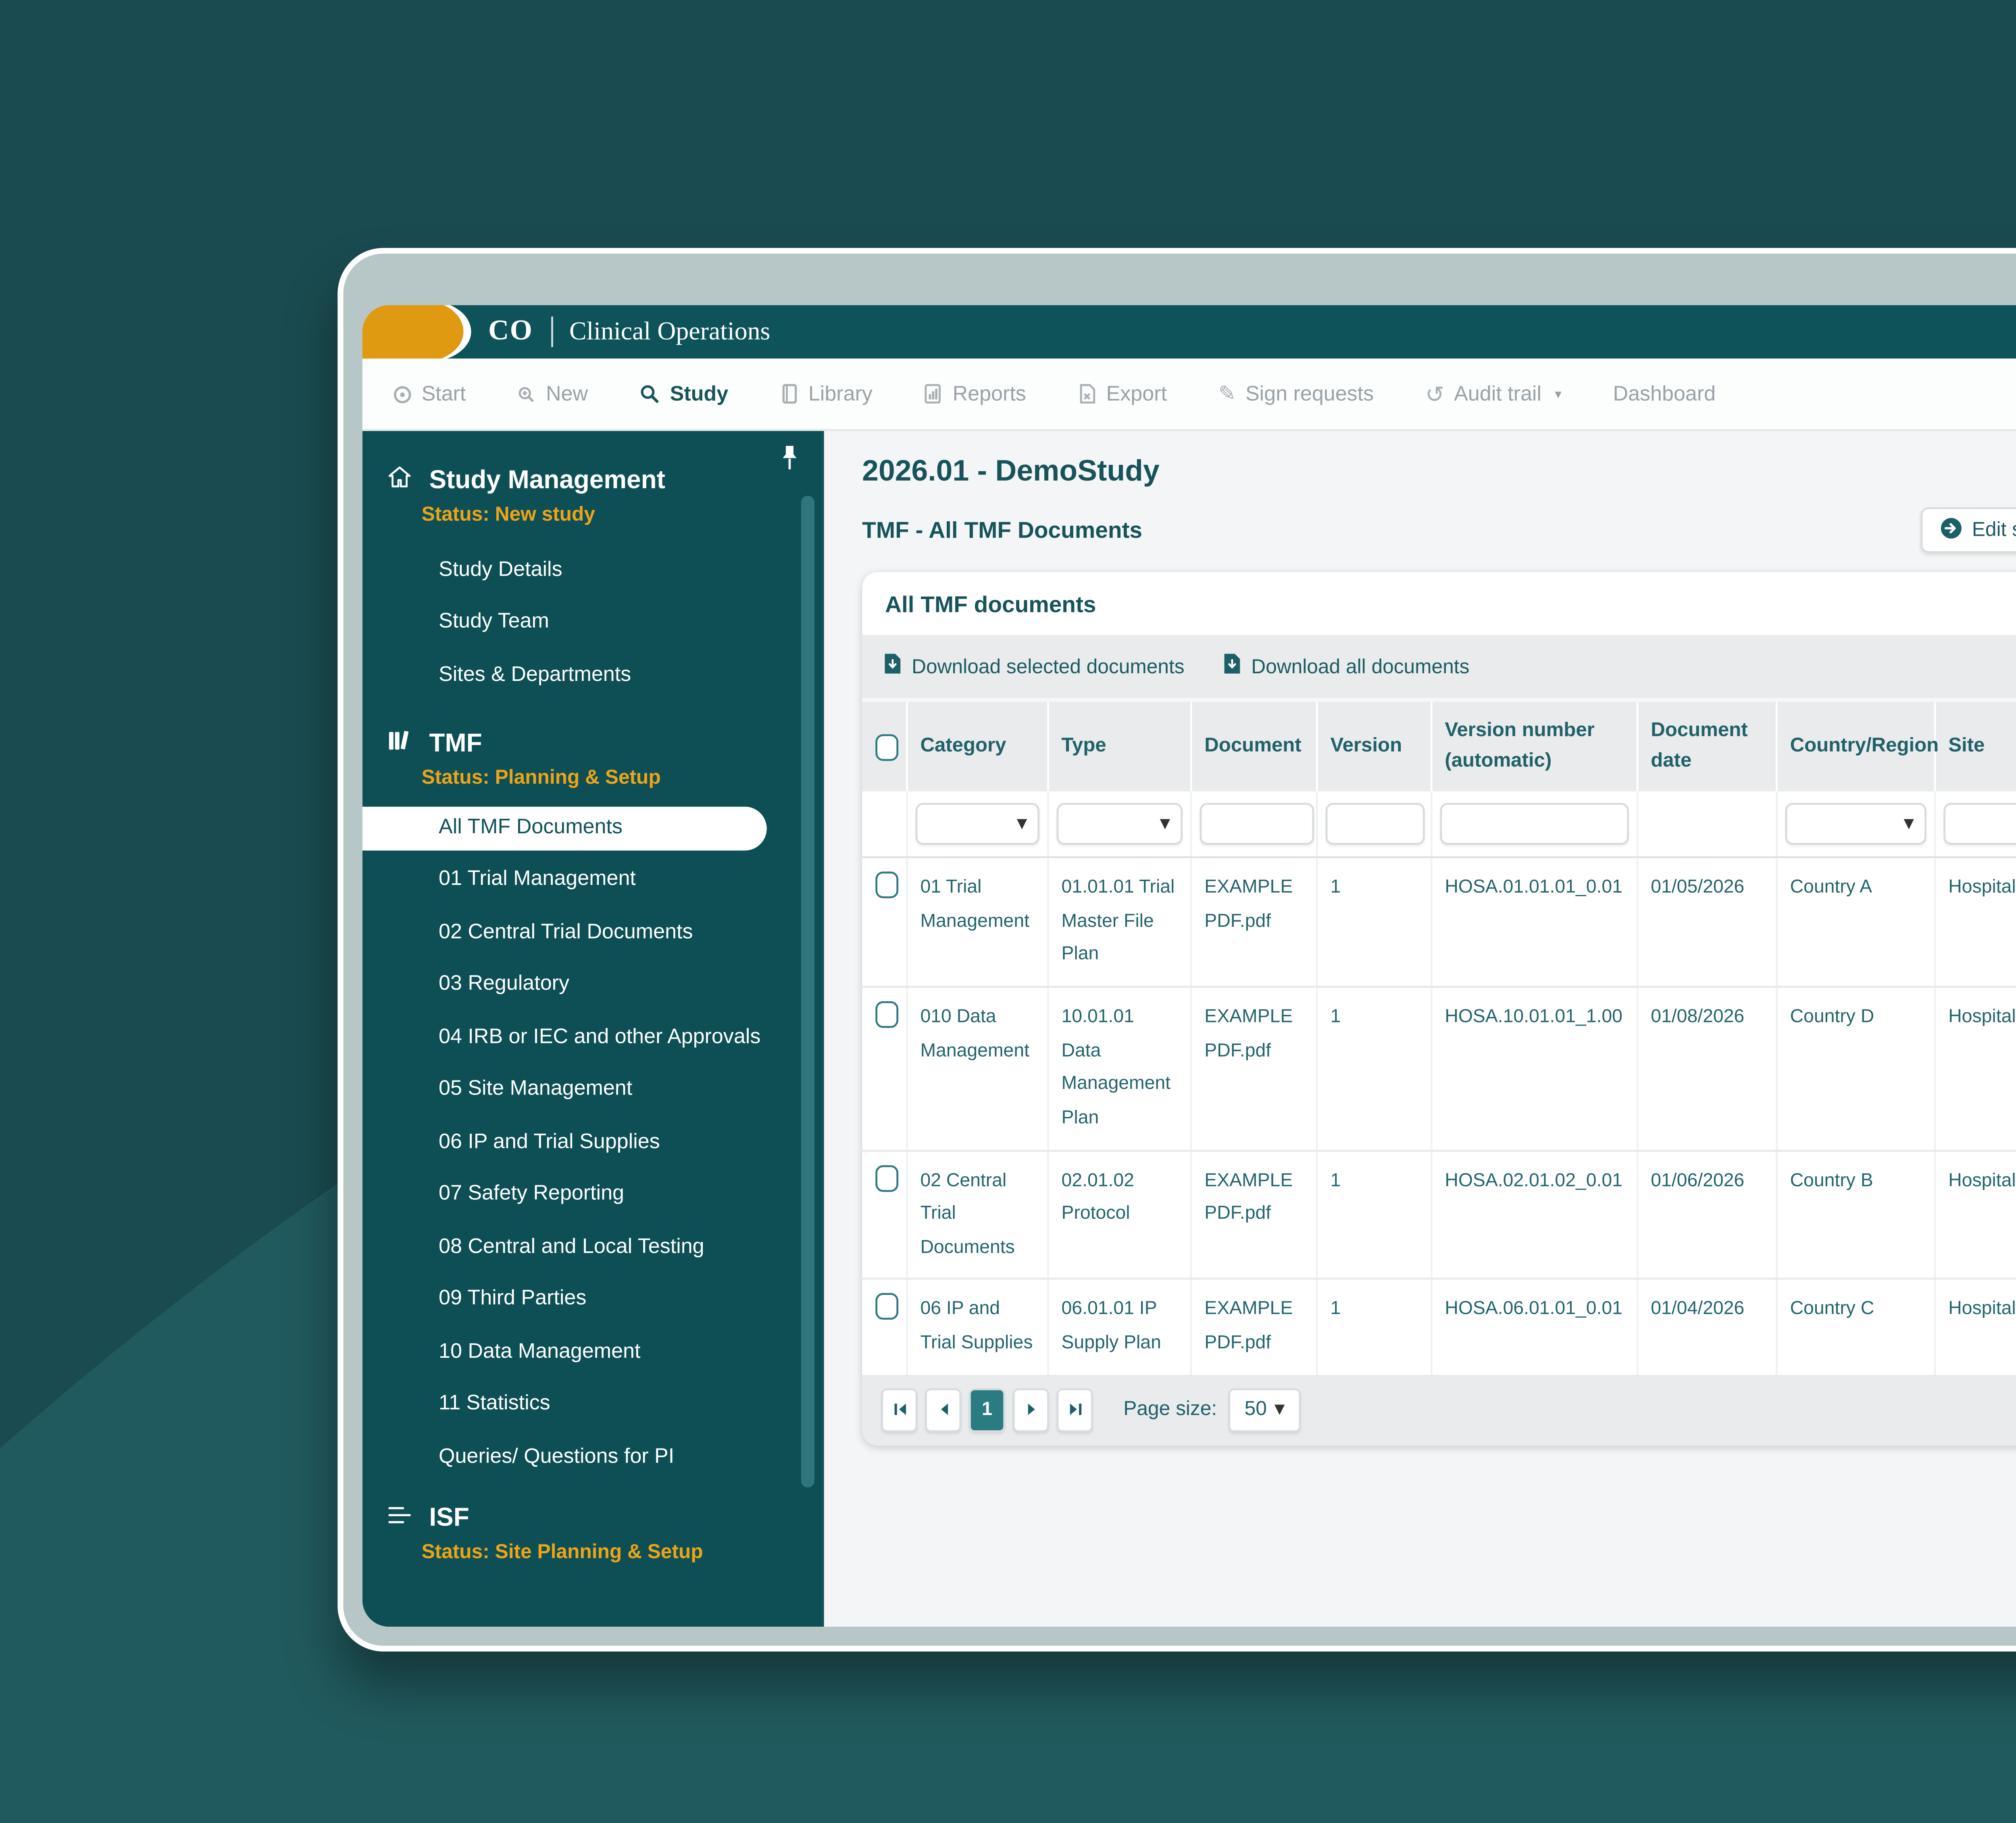 This screenshot has height=1823, width=2016. I want to click on first-page-button, so click(899, 1410).